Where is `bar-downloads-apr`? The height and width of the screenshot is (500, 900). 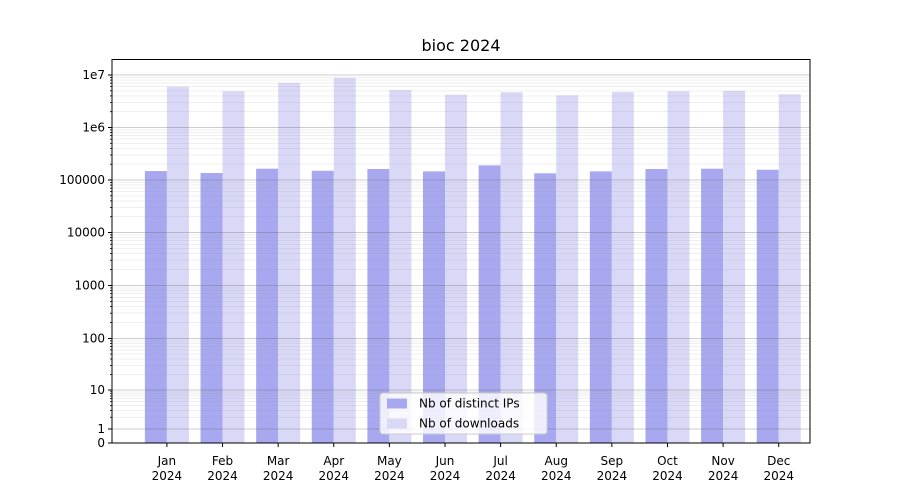 bar-downloads-apr is located at coordinates (344, 260).